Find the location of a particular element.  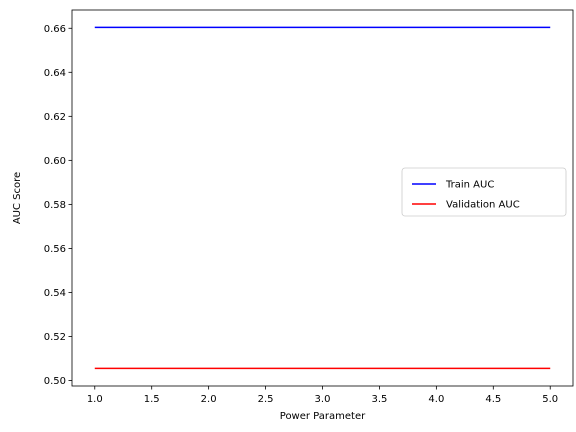

y-tick-label: 0.56 is located at coordinates (55, 249).